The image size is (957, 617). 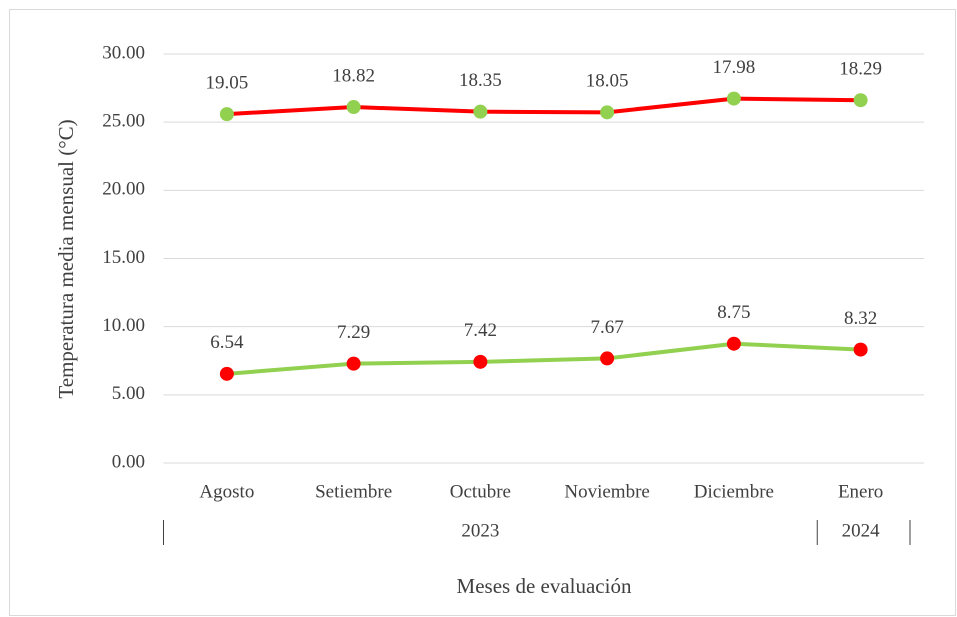 What do you see at coordinates (353, 332) in the screenshot?
I see `data-label: 7.29` at bounding box center [353, 332].